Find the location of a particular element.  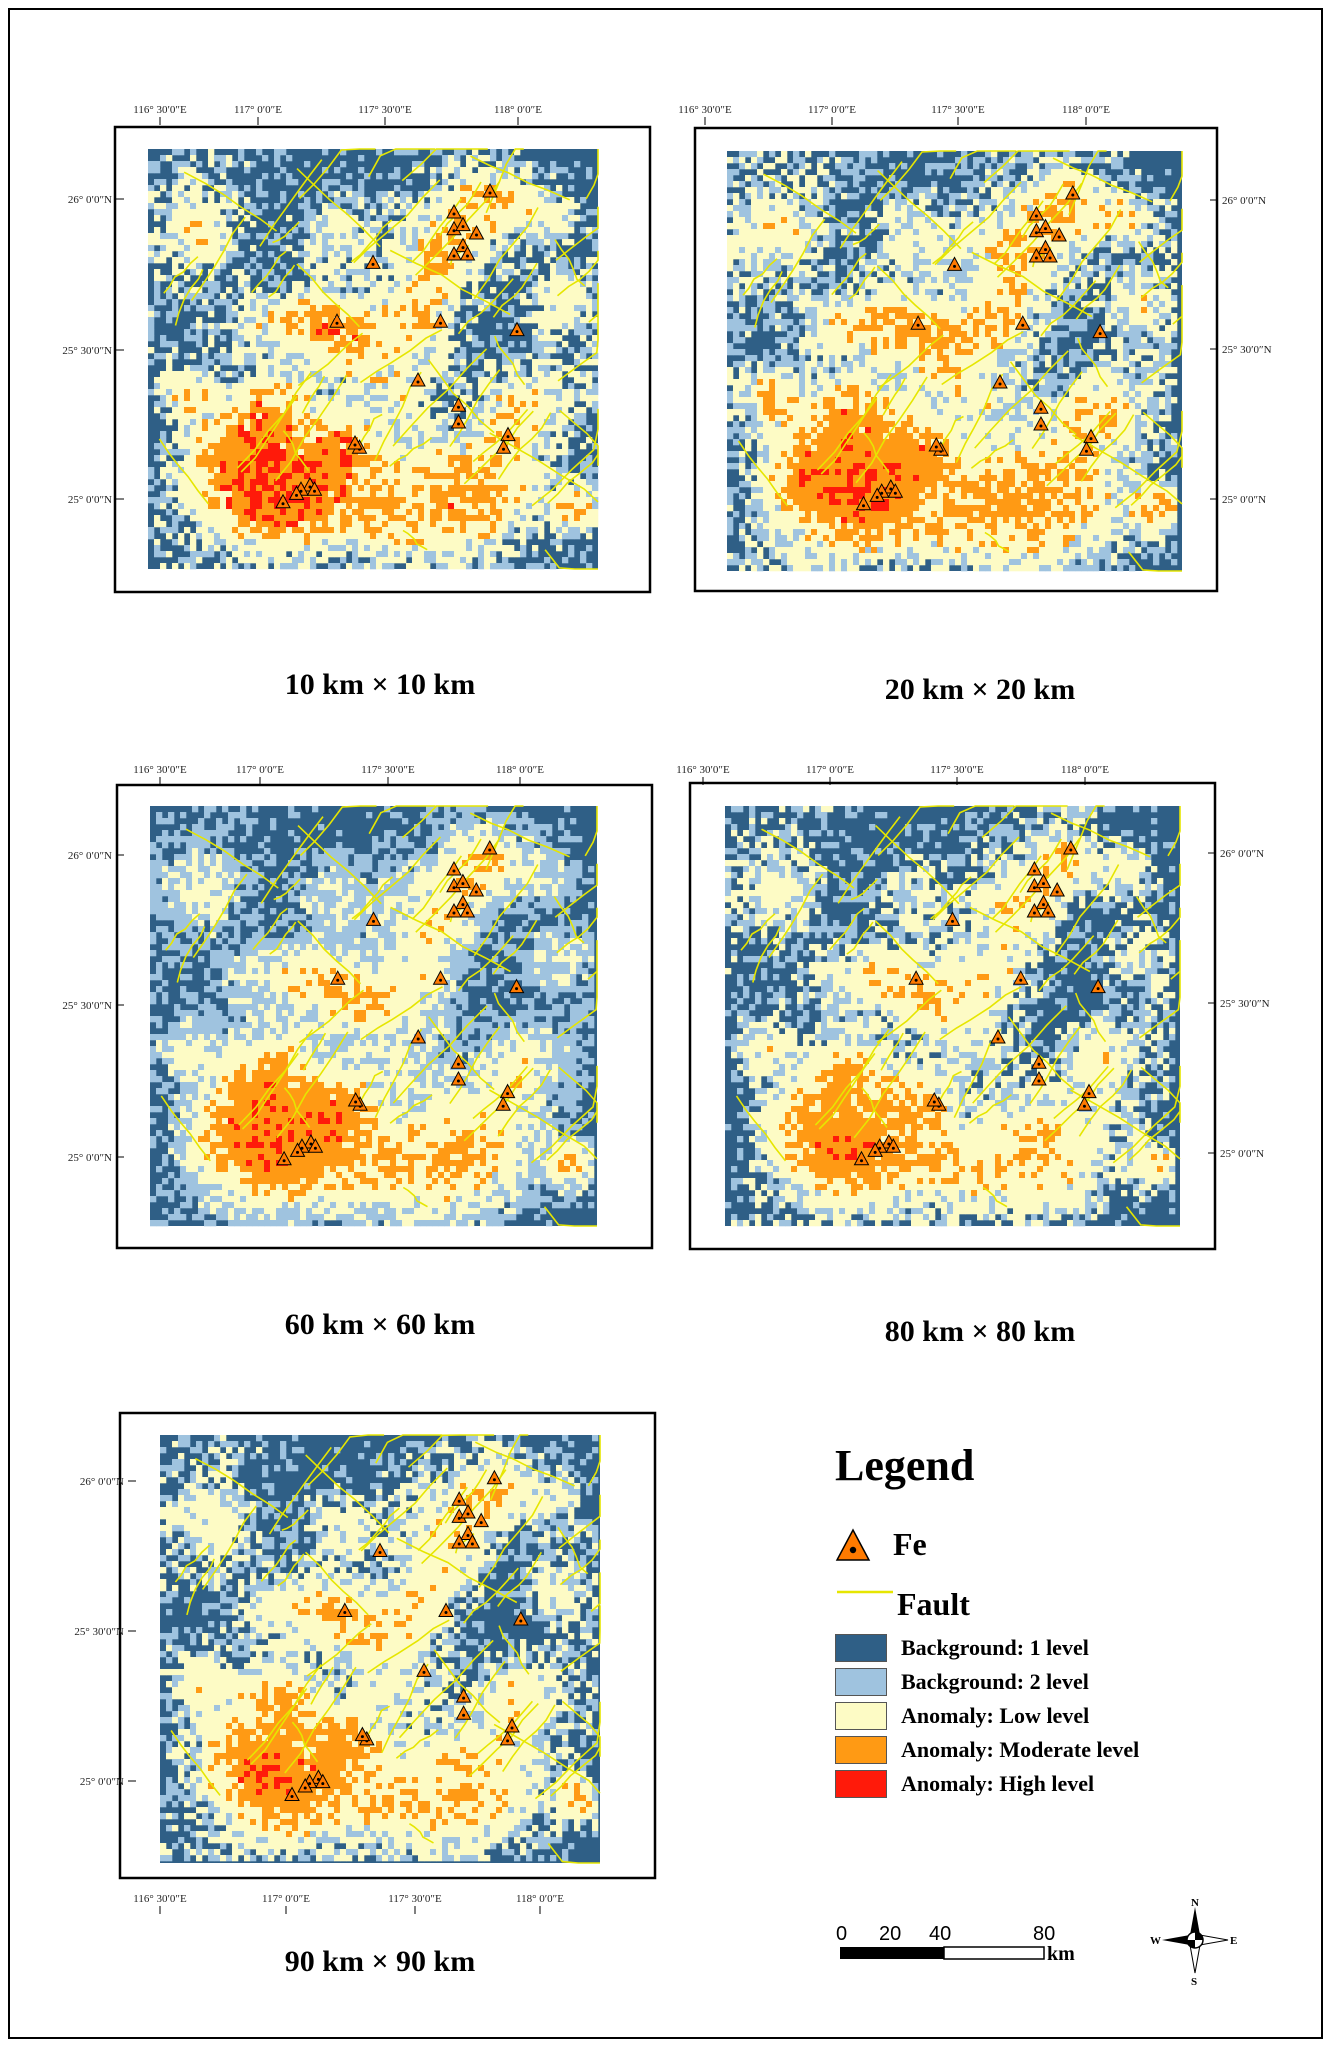

panel-caption-60km: 60 km × 60 km is located at coordinates (380, 1325).